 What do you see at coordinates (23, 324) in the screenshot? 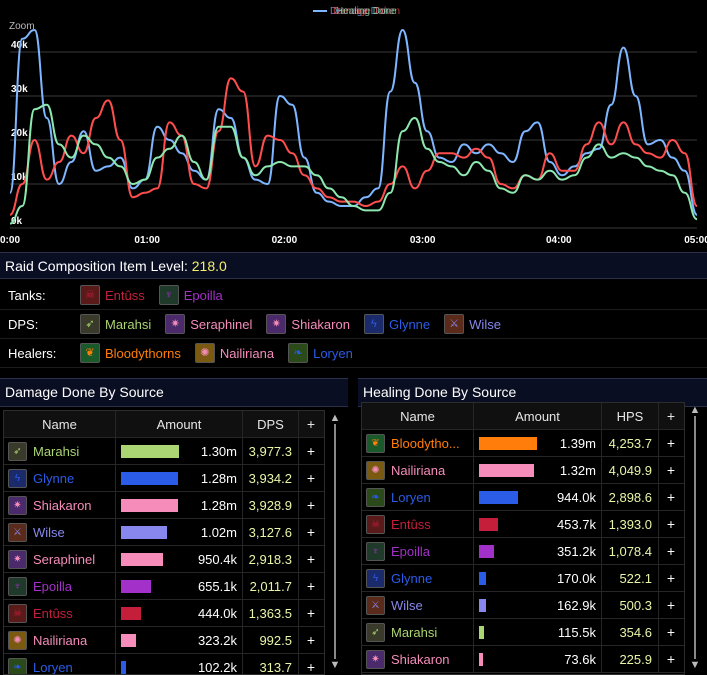
I see `role-label: DPS:` at bounding box center [23, 324].